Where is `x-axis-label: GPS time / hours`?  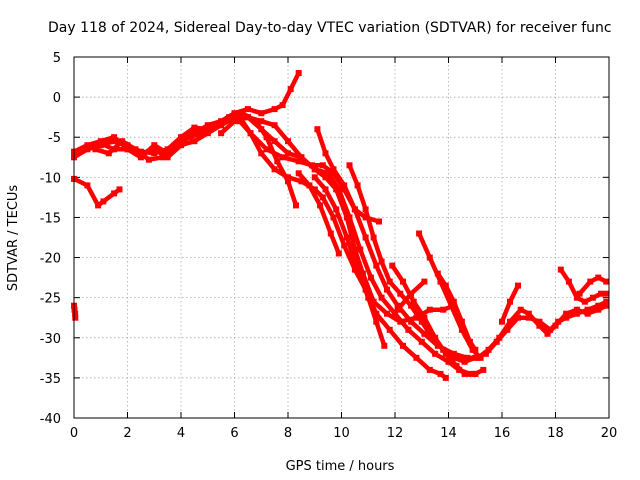 x-axis-label: GPS time / hours is located at coordinates (340, 466).